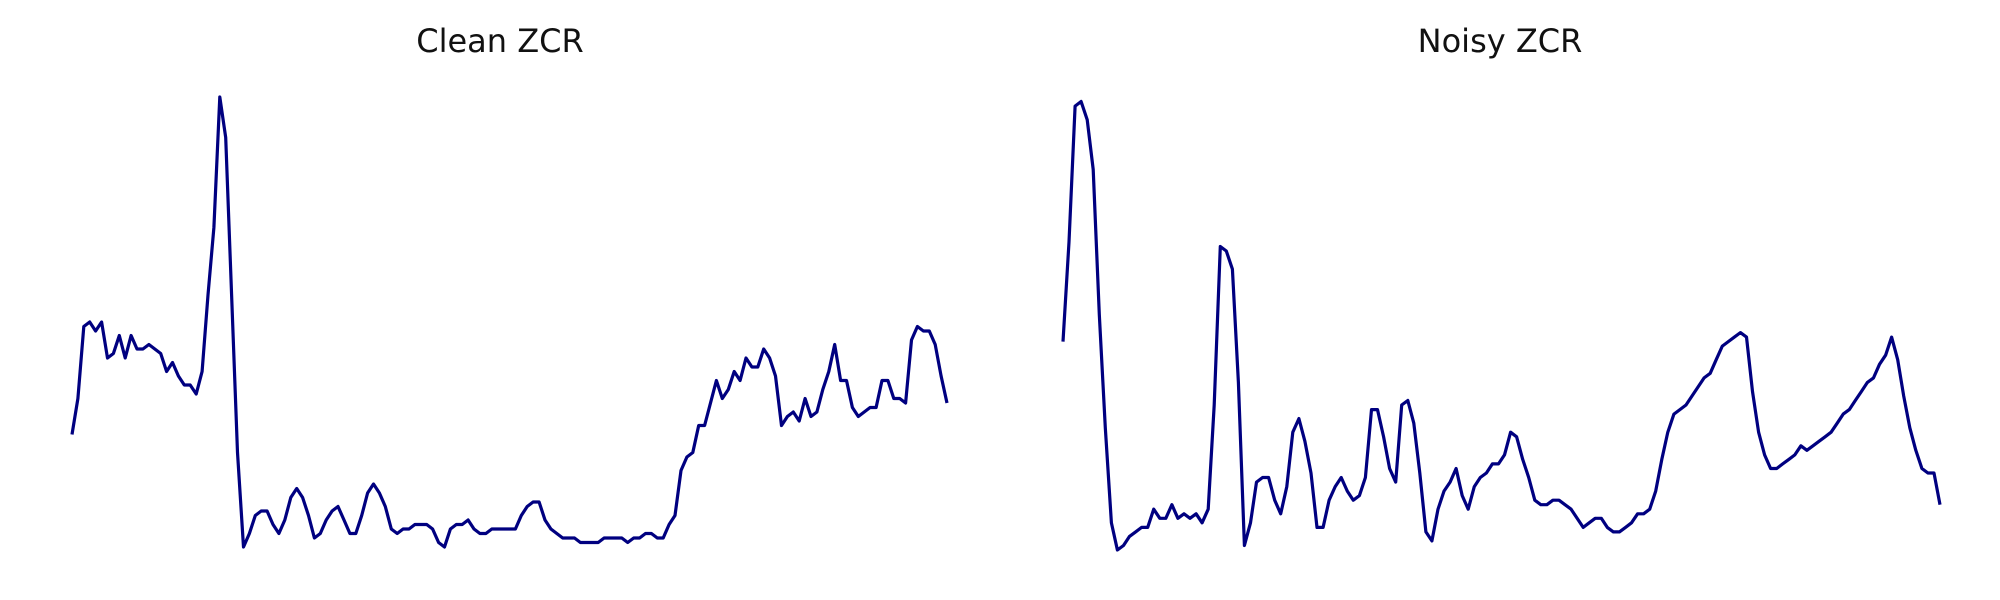 Image resolution: width=2000 pixels, height=600 pixels. Describe the element at coordinates (500, 41) in the screenshot. I see `chart-title-clean: Clean ZCR` at that location.